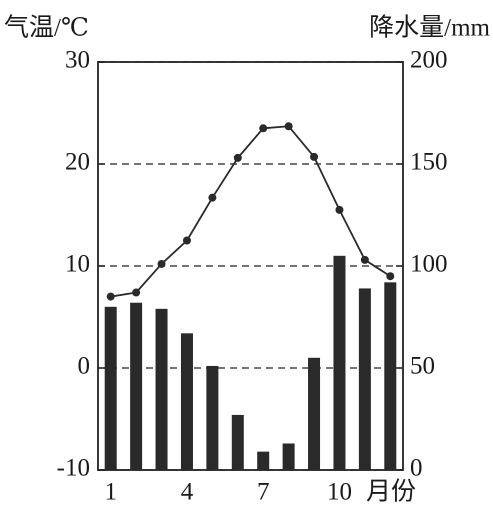  Describe the element at coordinates (339, 492) in the screenshot. I see `x-tick-label: 10` at that location.